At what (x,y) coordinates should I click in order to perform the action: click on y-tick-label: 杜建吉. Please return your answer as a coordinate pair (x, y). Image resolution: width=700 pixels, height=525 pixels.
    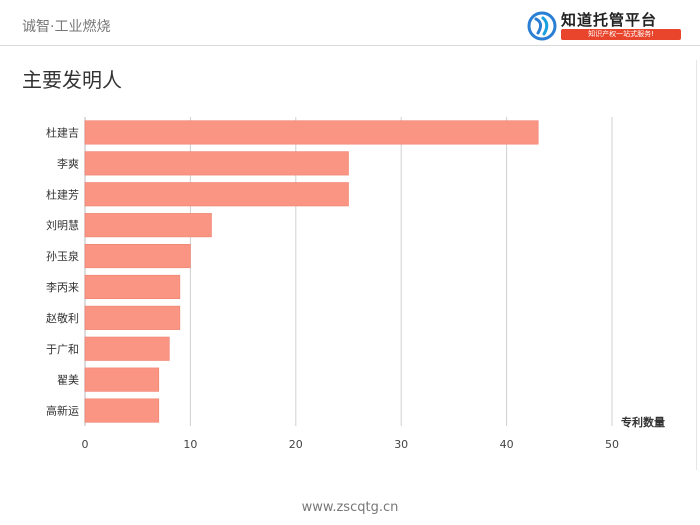
    Looking at the image, I should click on (62, 132).